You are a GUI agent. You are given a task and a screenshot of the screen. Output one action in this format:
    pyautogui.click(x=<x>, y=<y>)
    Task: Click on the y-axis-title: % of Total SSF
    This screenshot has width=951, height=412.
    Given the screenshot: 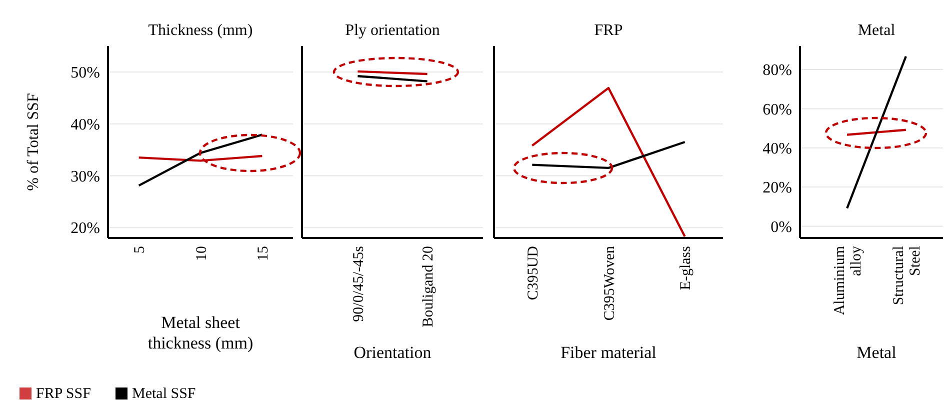 What is the action you would take?
    pyautogui.click(x=33, y=142)
    